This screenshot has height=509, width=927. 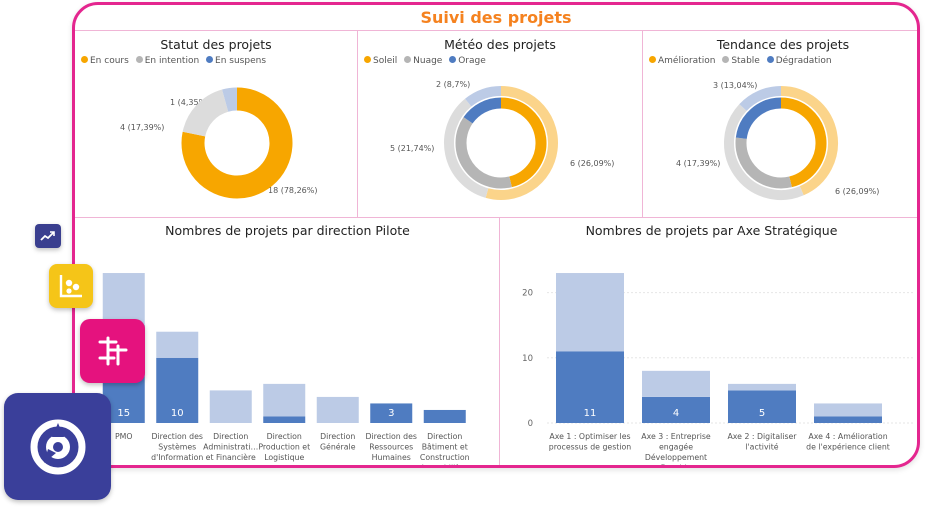 I want to click on legend-item: En suspens, so click(x=236, y=61).